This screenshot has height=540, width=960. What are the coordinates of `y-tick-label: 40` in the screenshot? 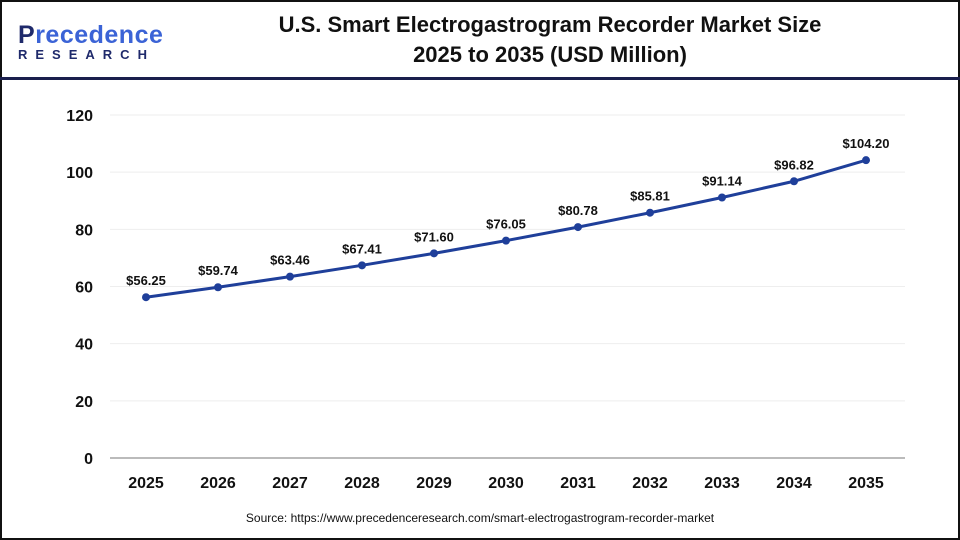 It's located at (84, 345).